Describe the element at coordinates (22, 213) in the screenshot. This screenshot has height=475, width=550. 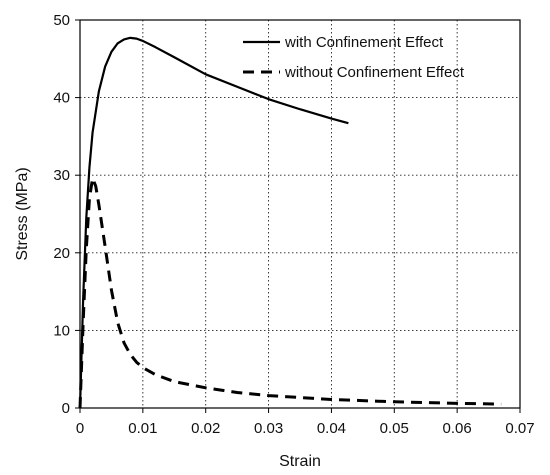
I see `y-axis-title: Stress (MPa)` at that location.